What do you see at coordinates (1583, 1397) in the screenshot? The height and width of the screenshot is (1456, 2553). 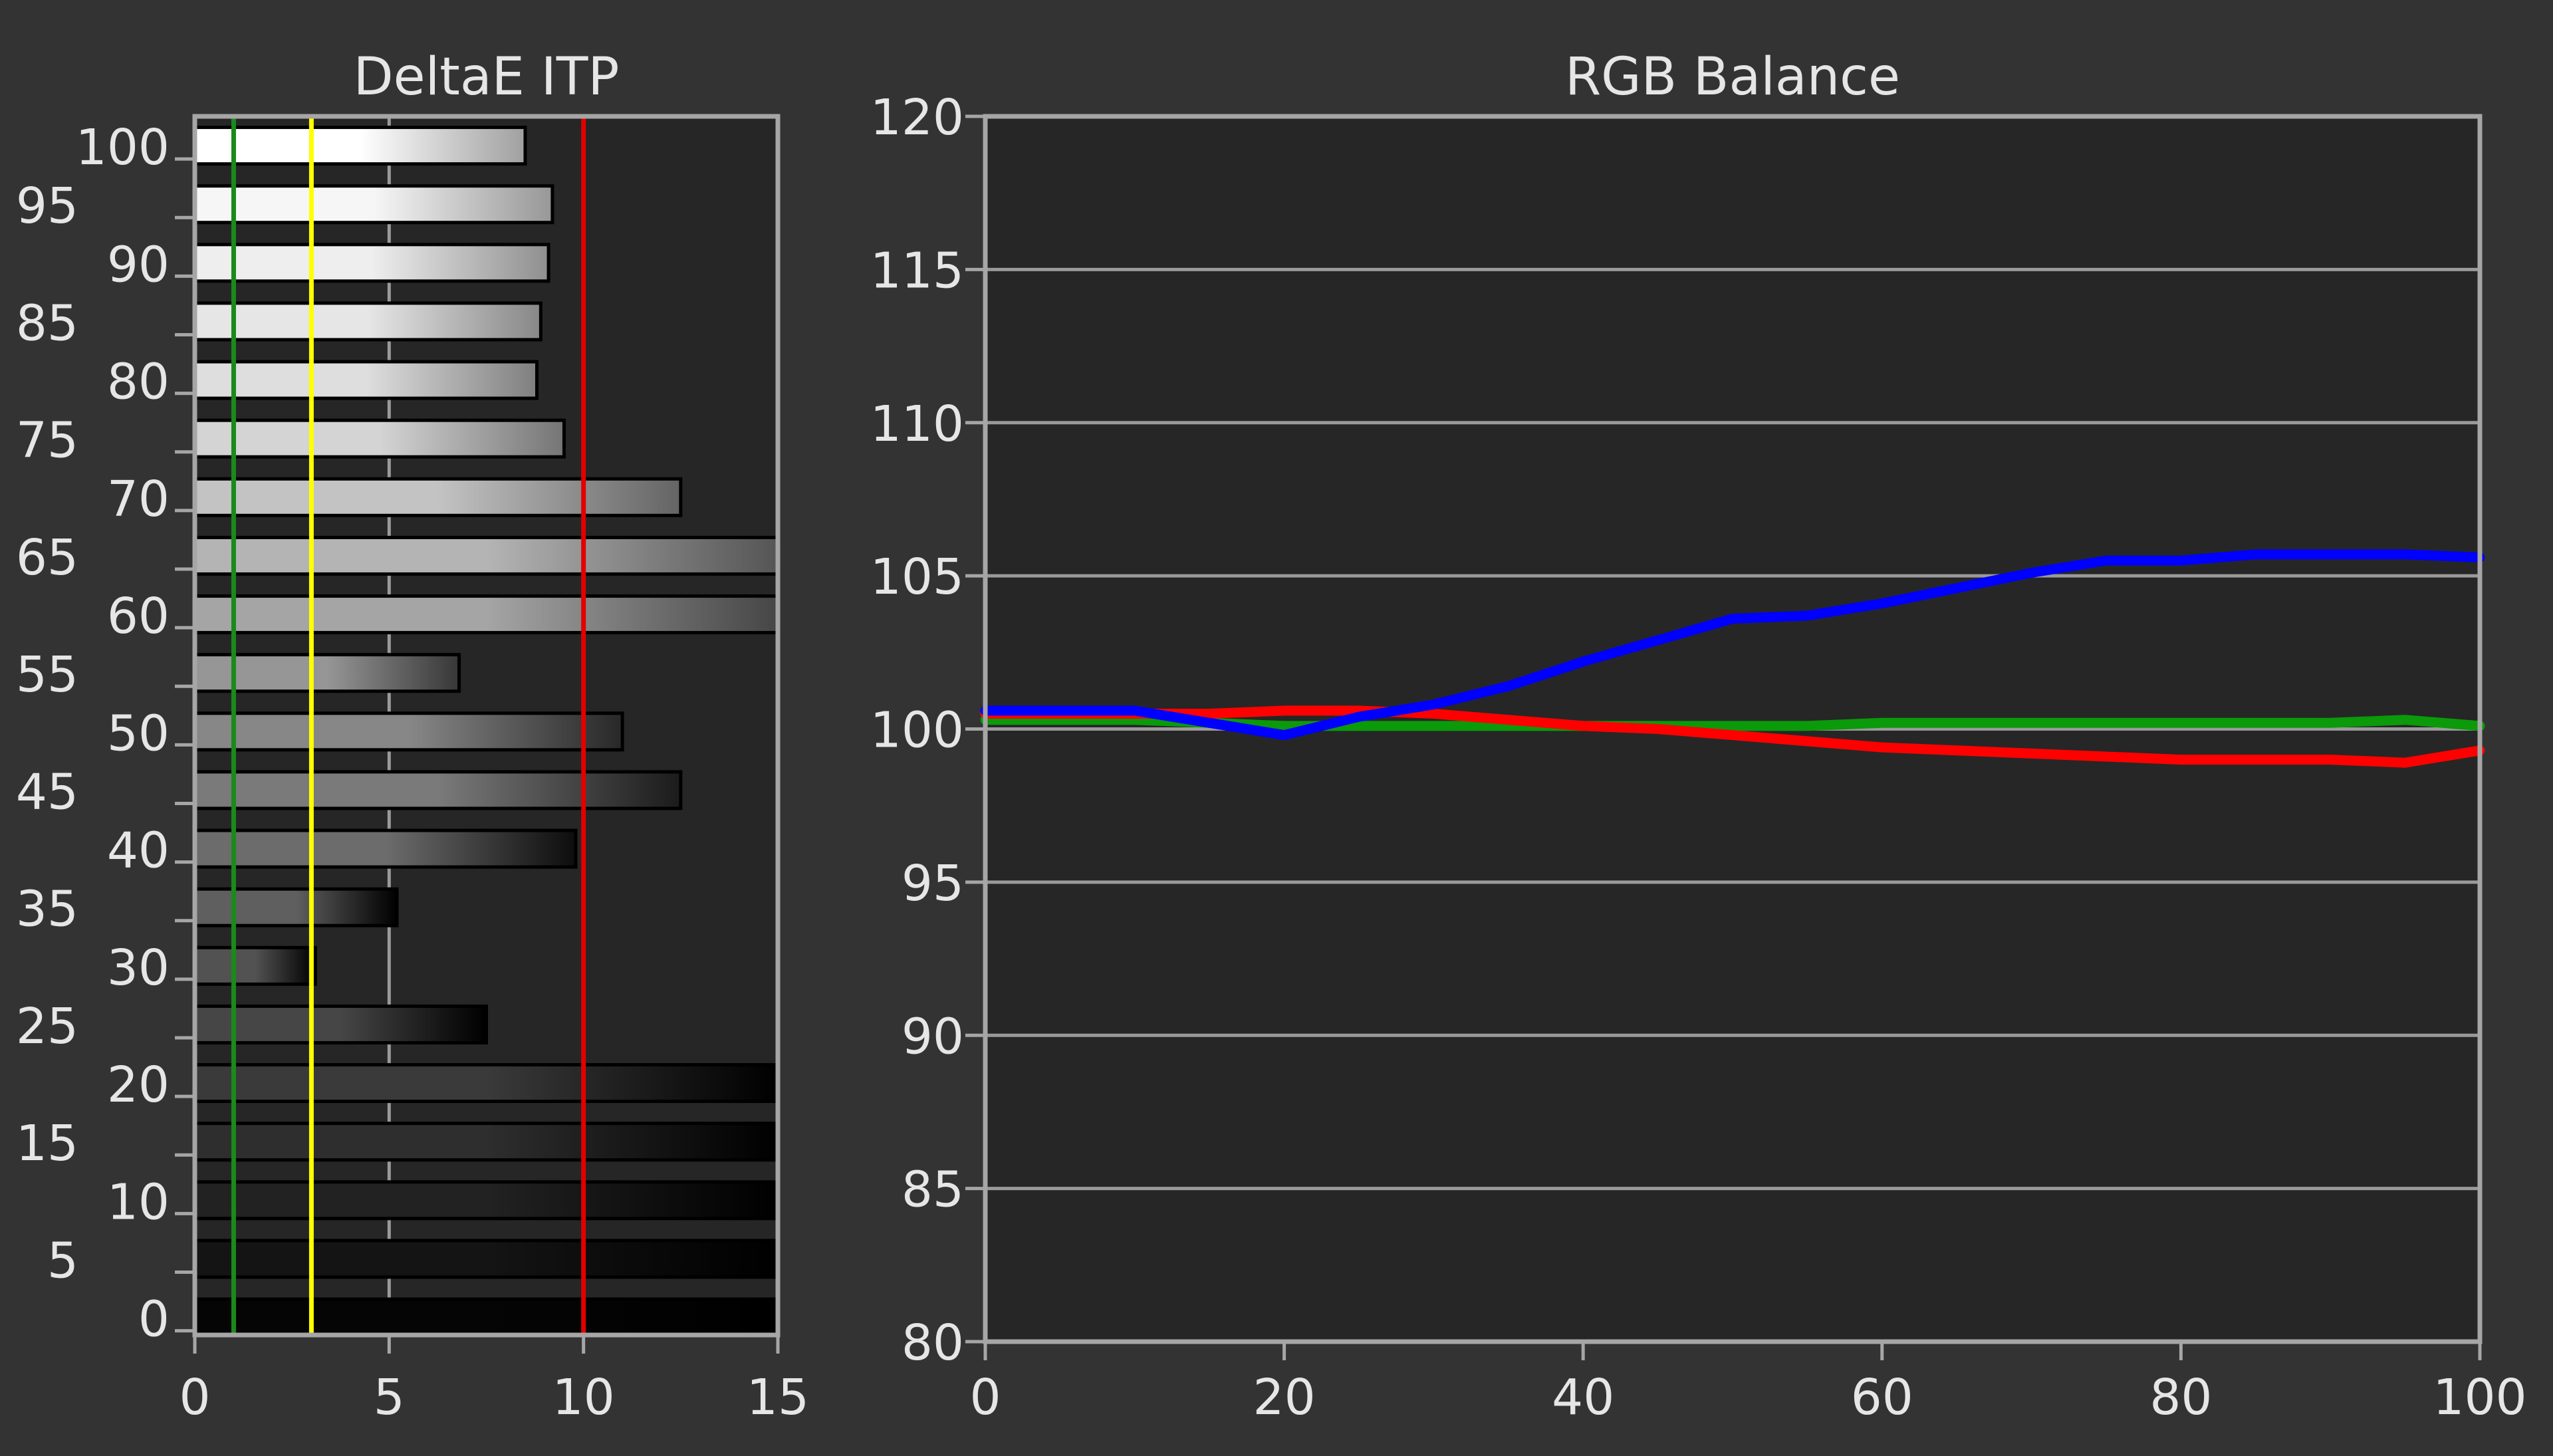 I see `rgb-x-tick-label: 40` at bounding box center [1583, 1397].